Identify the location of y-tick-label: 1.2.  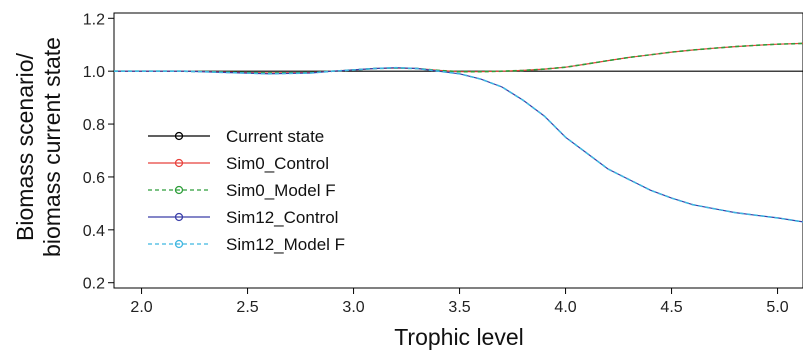
(94, 19).